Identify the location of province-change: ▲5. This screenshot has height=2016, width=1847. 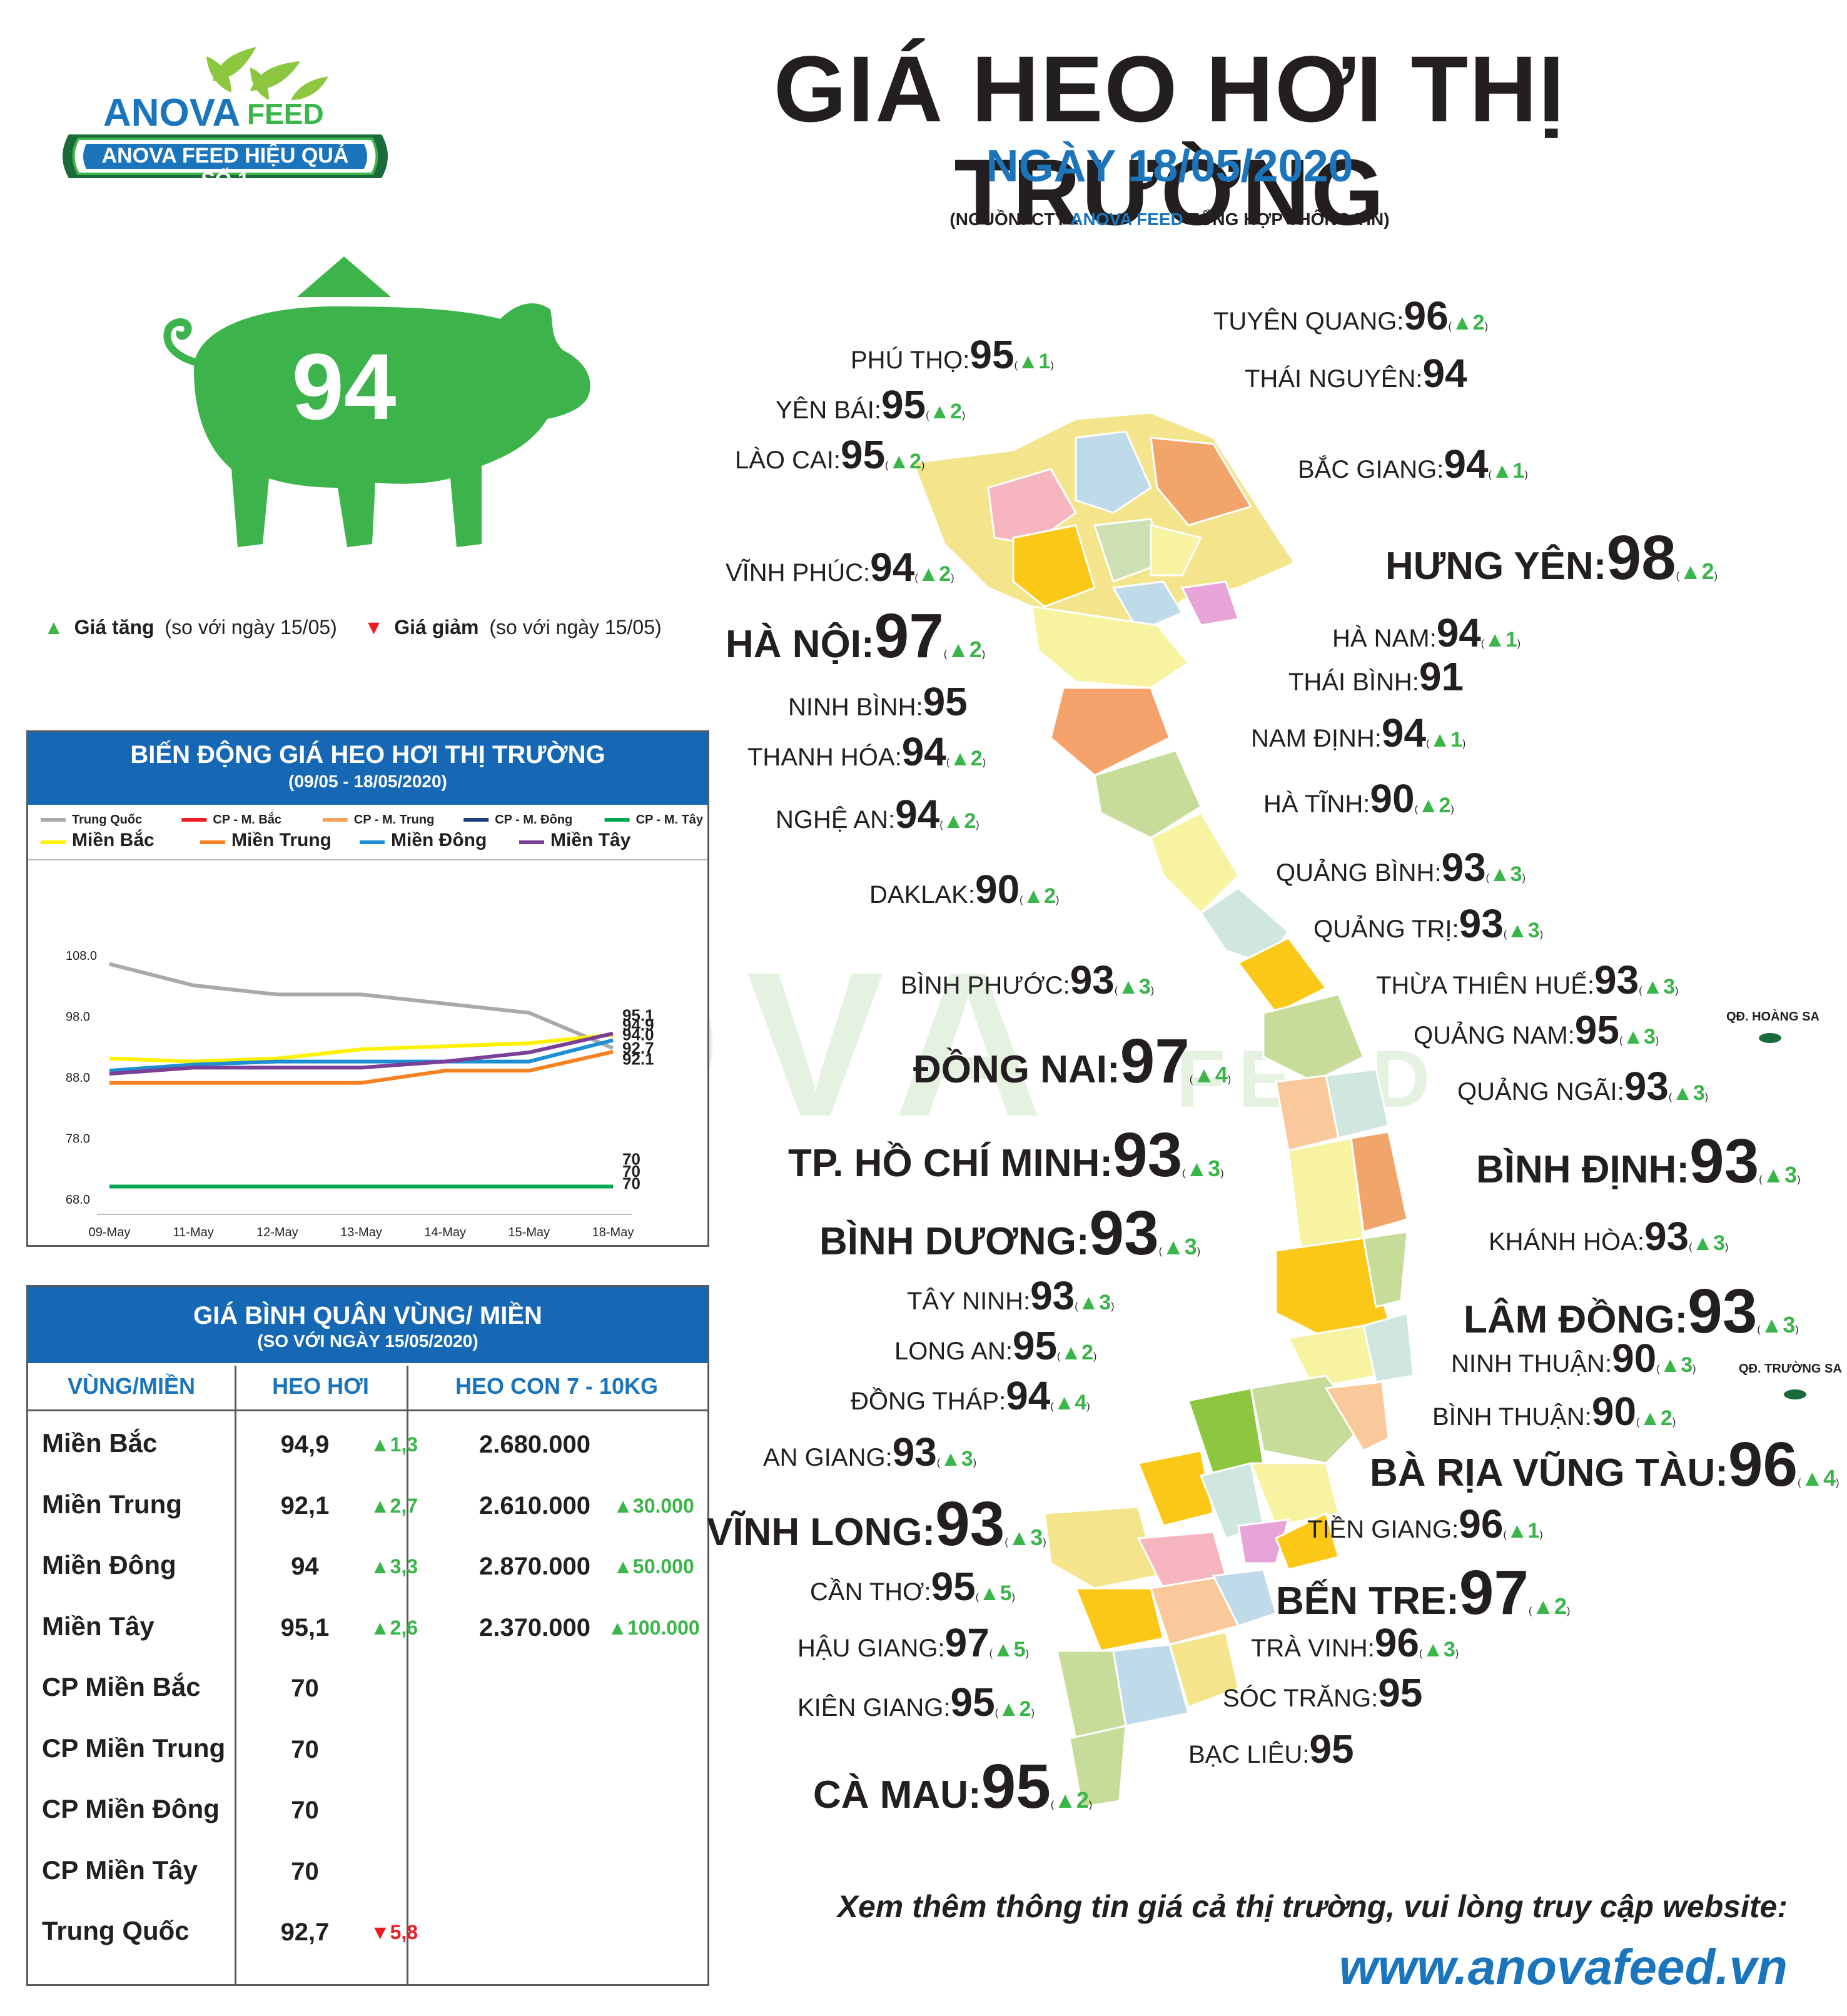
(995, 1593).